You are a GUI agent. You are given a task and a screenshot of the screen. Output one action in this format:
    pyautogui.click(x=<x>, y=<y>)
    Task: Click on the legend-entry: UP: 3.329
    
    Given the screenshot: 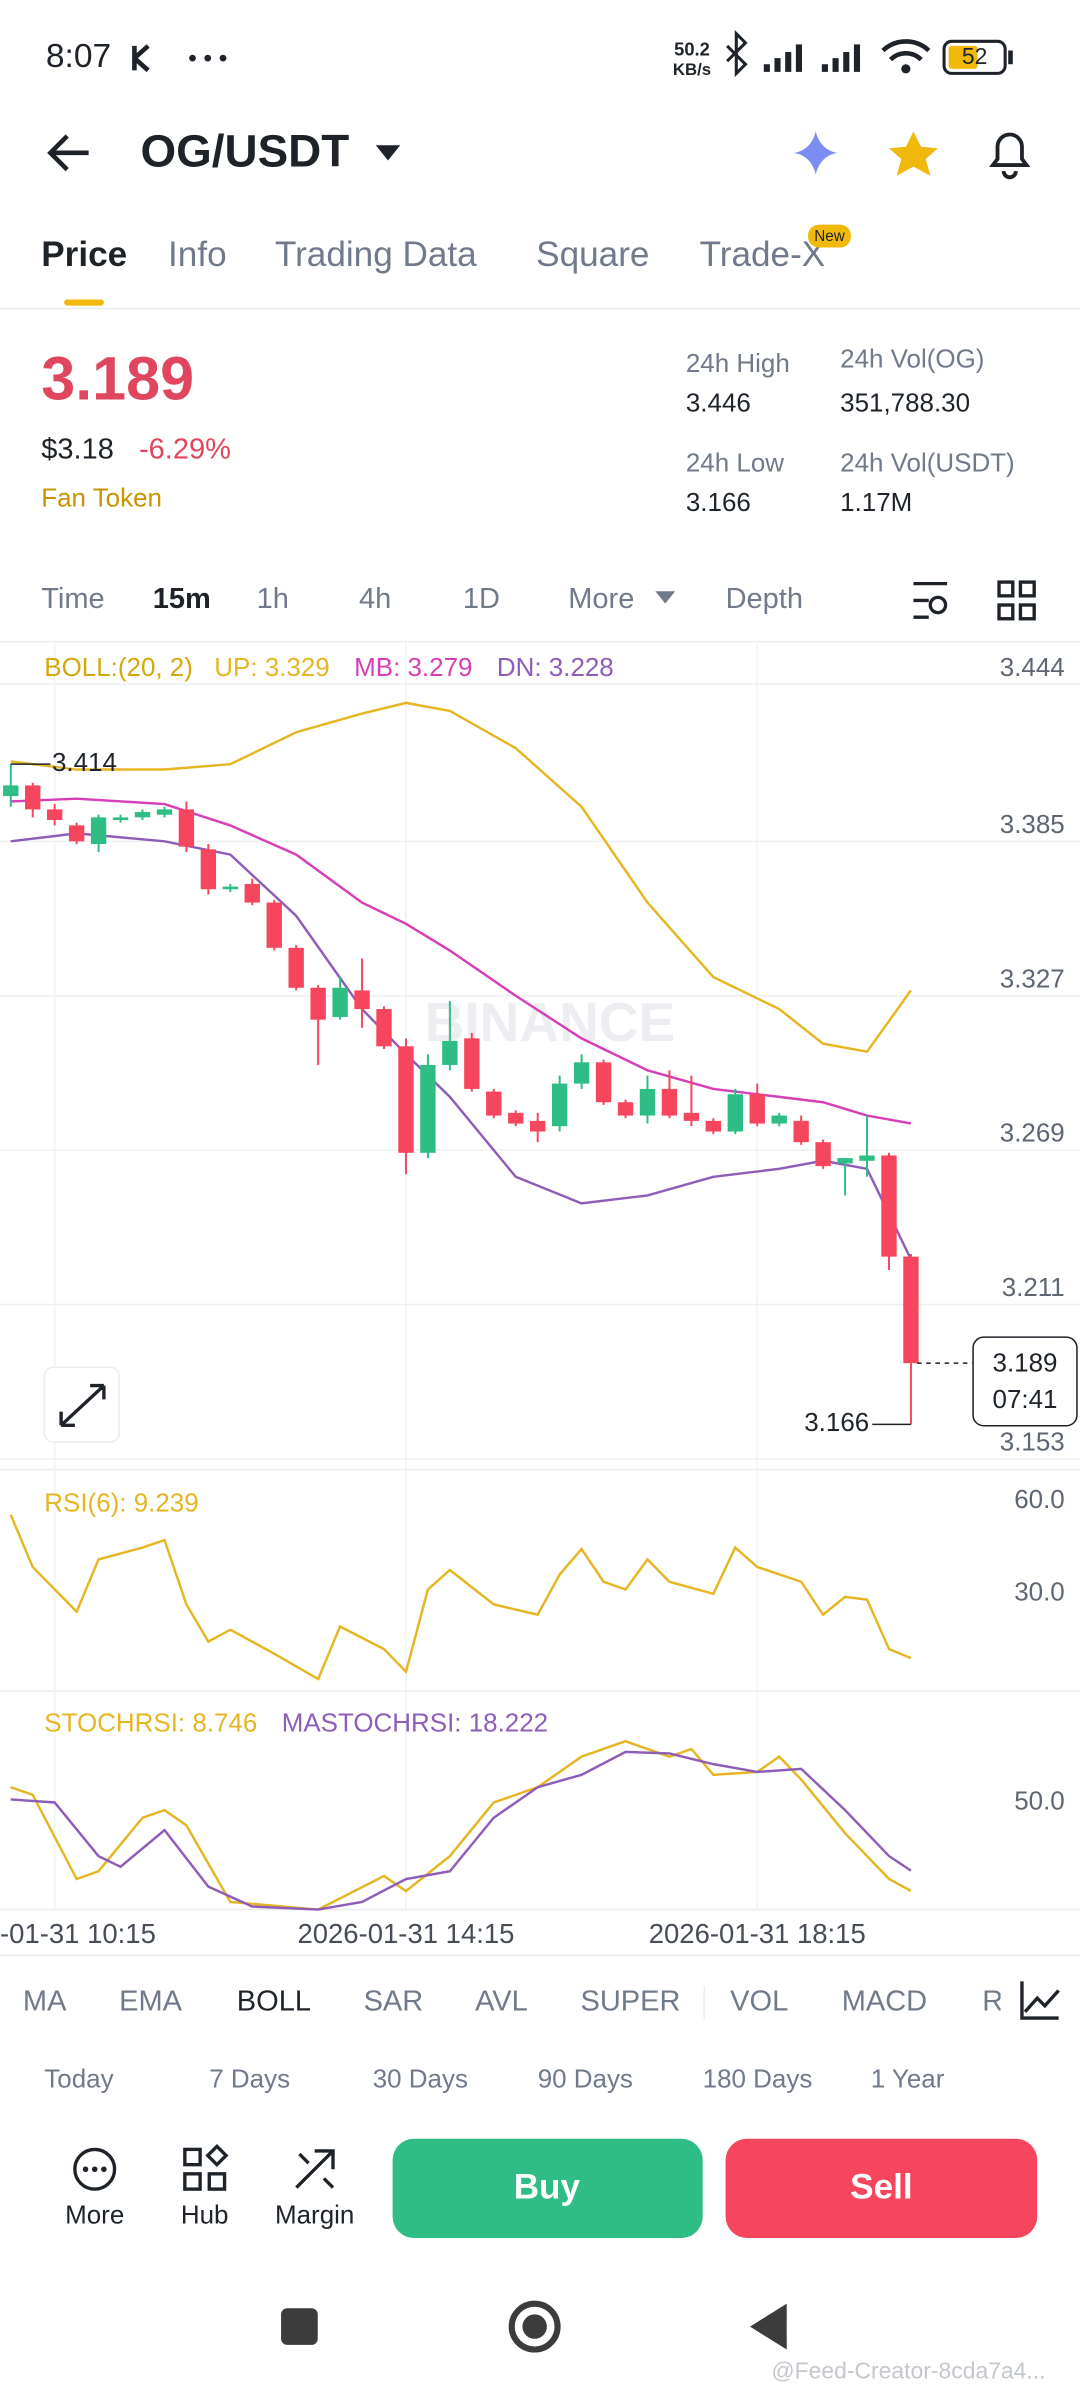 What is the action you would take?
    pyautogui.click(x=271, y=667)
    